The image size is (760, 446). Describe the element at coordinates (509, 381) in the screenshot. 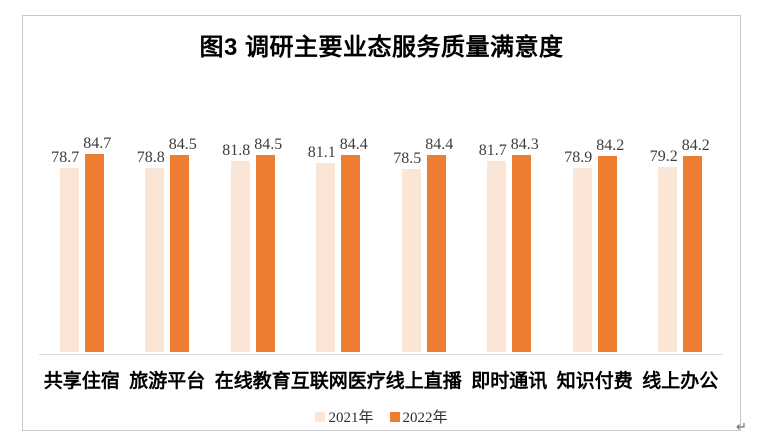

I see `category-label: 即时通讯` at that location.